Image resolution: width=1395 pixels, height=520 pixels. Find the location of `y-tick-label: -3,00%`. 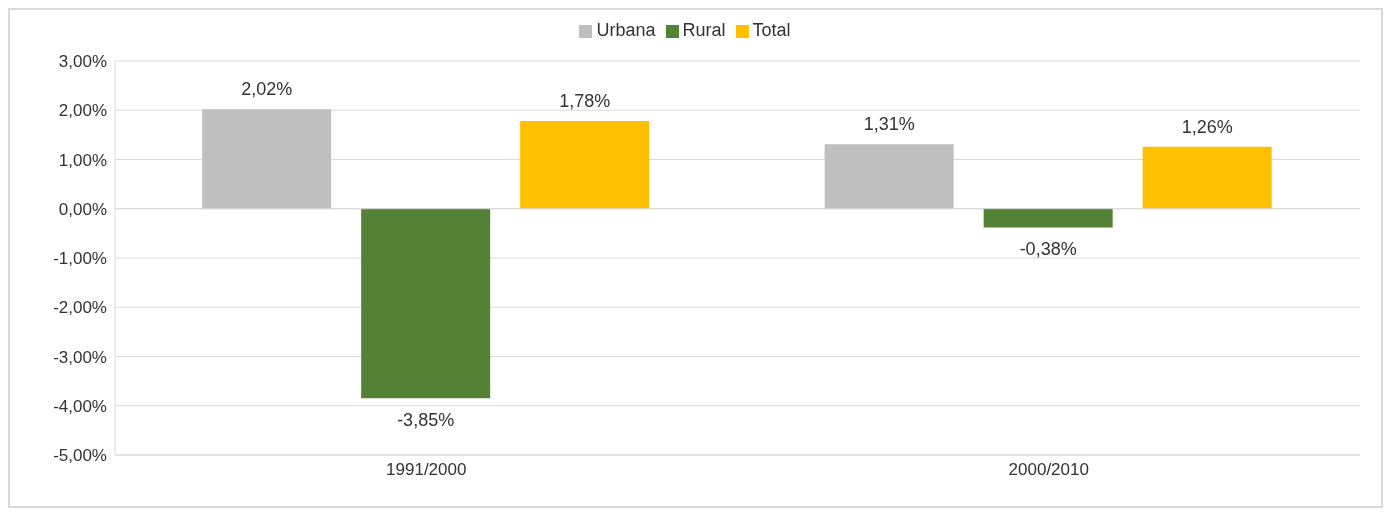

y-tick-label: -3,00% is located at coordinates (80, 357).